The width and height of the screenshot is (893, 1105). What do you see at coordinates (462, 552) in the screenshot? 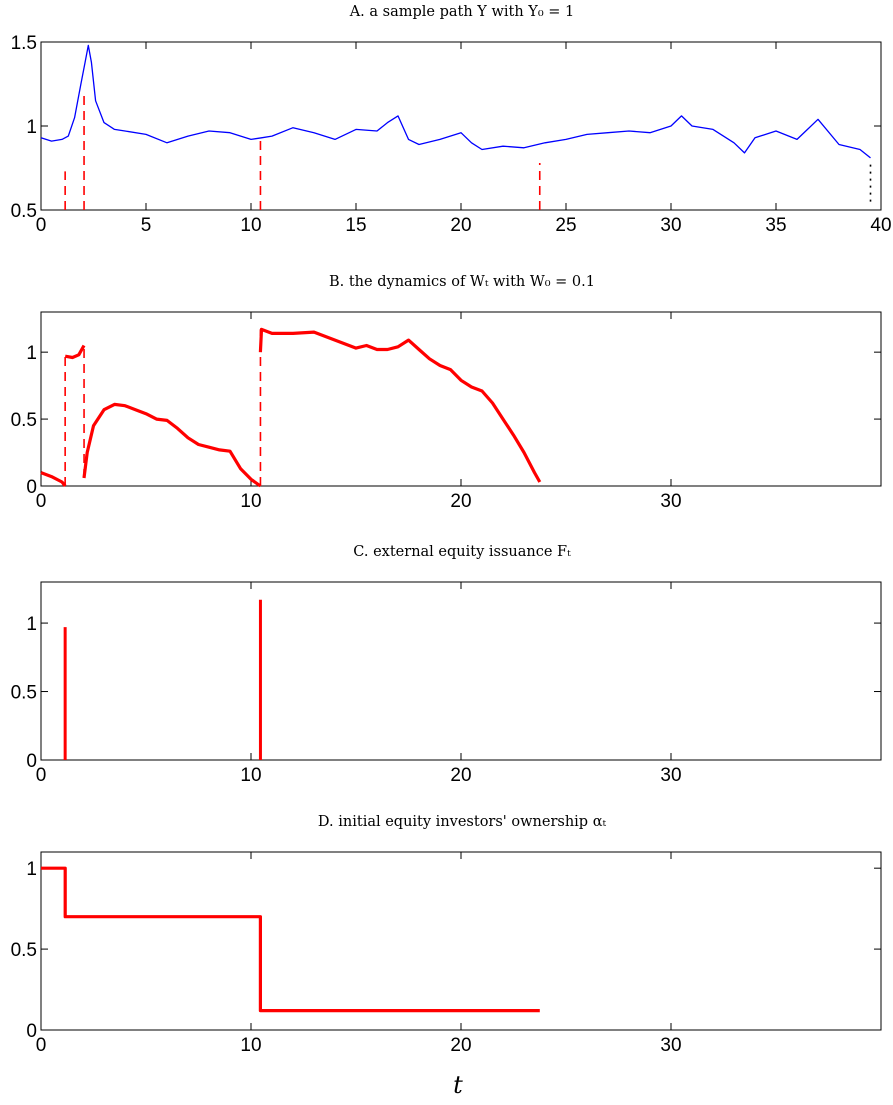
I see `panel-c-title: C. external equity issuance Fₜ` at bounding box center [462, 552].